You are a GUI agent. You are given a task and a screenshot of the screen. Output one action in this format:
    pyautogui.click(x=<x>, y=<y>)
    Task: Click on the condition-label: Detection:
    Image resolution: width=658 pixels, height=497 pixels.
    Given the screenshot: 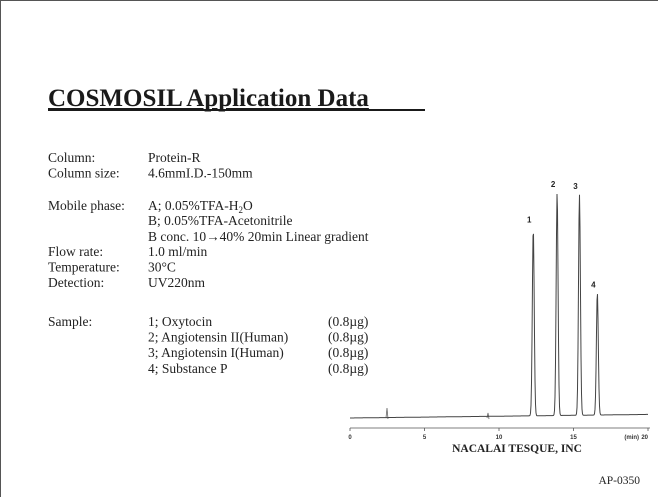 What is the action you would take?
    pyautogui.click(x=76, y=282)
    